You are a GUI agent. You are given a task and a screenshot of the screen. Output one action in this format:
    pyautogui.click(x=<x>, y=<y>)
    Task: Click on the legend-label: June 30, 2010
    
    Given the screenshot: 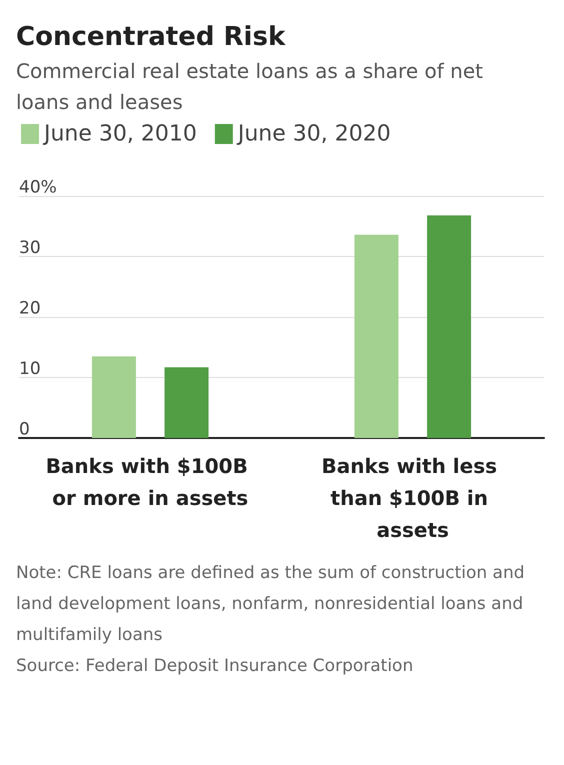 What is the action you would take?
    pyautogui.click(x=119, y=134)
    